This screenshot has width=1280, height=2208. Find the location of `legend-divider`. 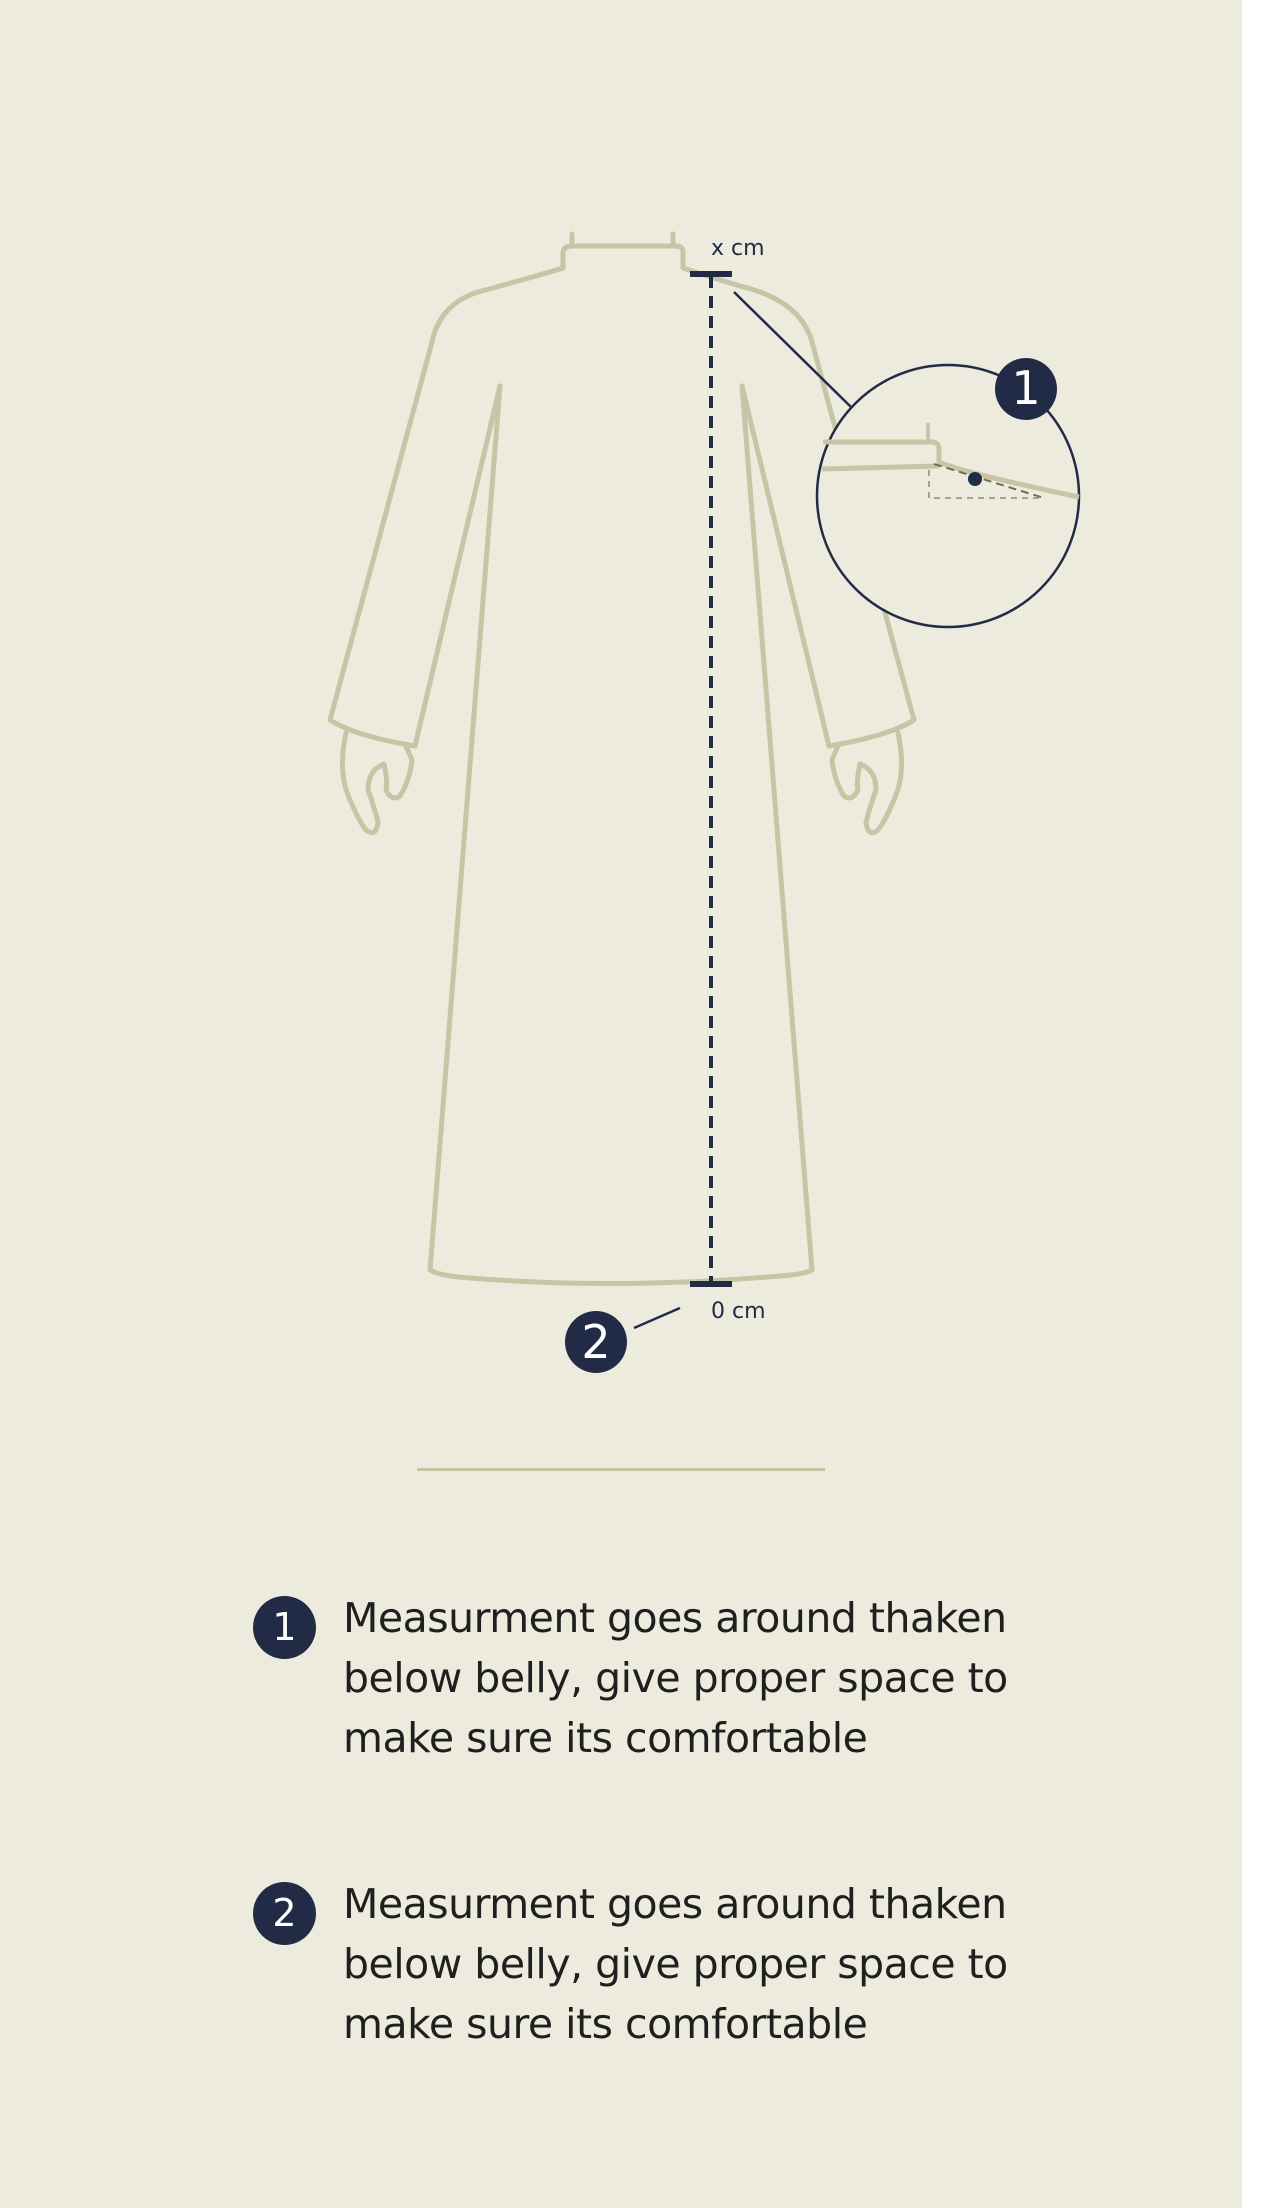

legend-divider is located at coordinates (621, 1469).